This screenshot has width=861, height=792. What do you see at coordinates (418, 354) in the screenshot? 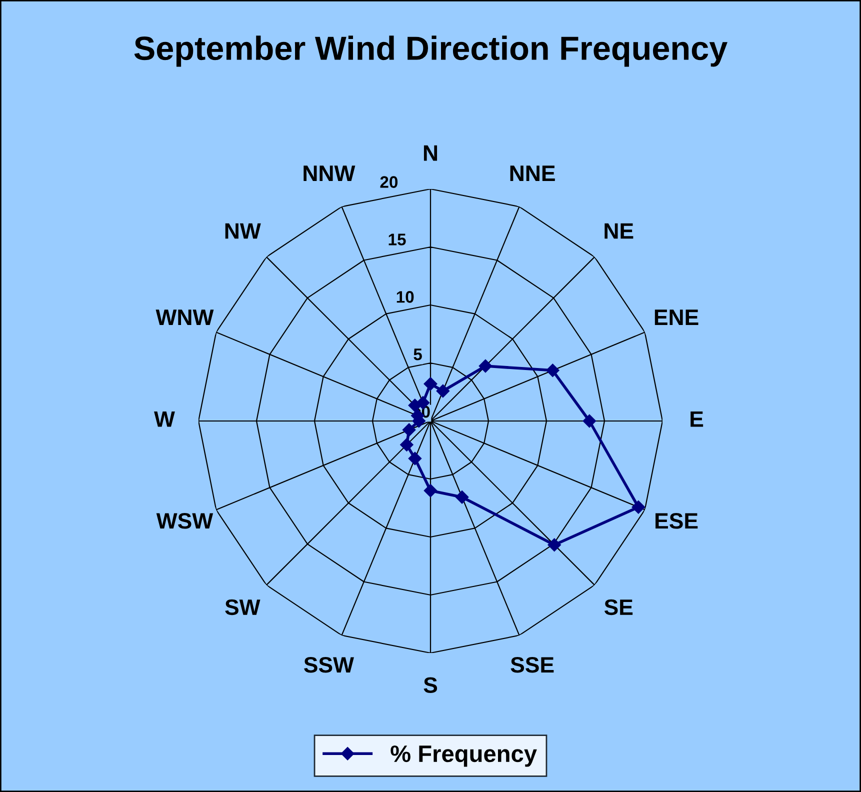
I see `y-tick-label: 5` at bounding box center [418, 354].